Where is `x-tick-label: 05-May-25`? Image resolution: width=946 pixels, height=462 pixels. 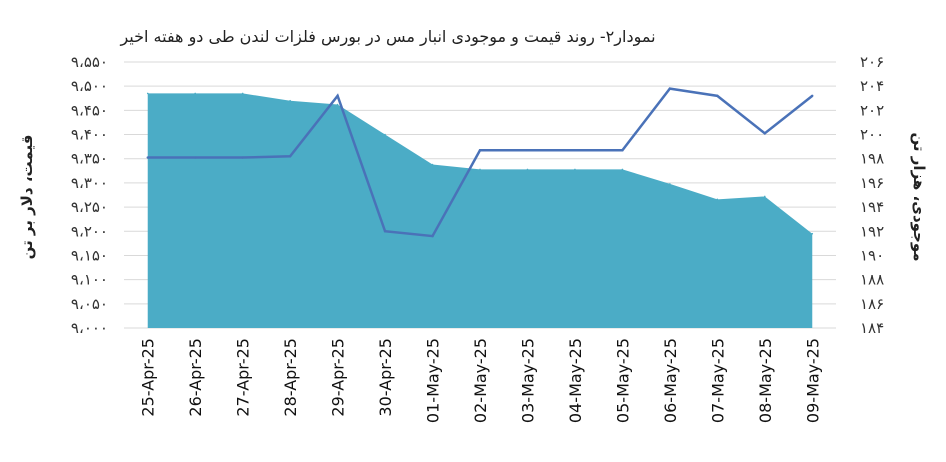 x-tick-label: 05-May-25 is located at coordinates (622, 380).